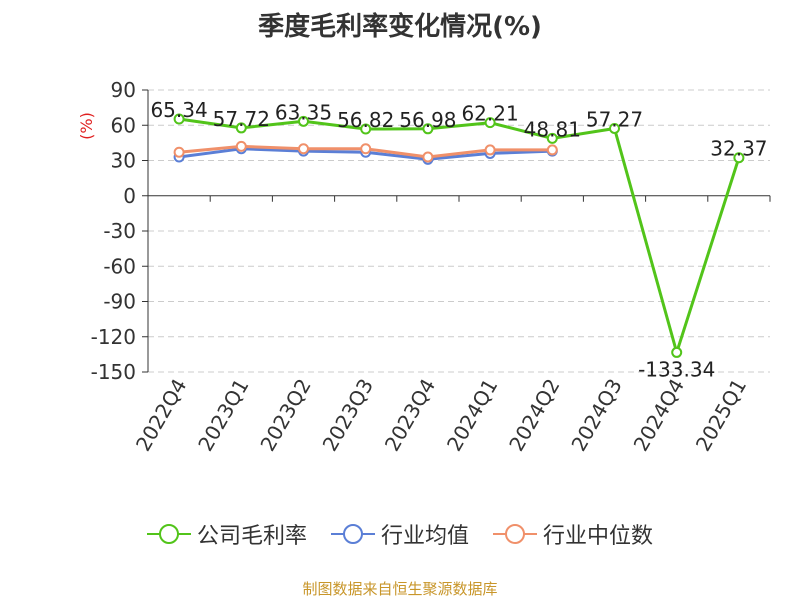 This screenshot has height=600, width=800. I want to click on legend-item-industry-median: 行业中位数, so click(573, 534).